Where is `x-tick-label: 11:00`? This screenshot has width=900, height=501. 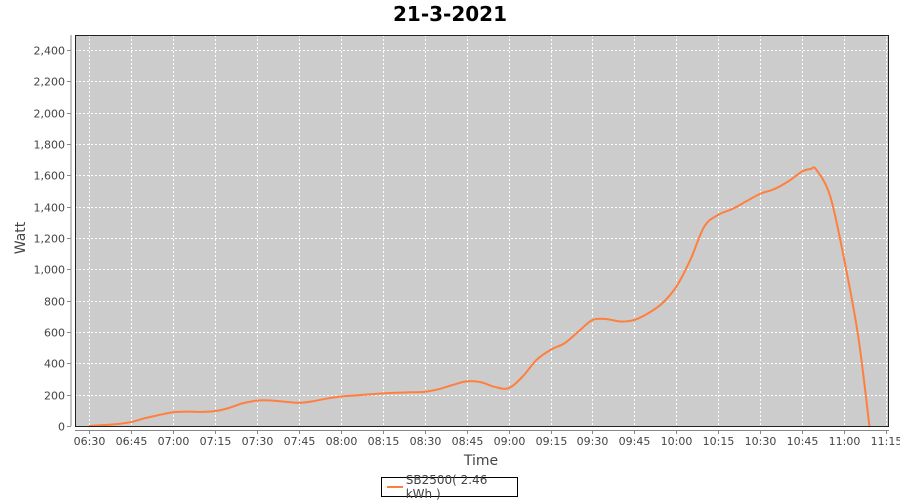 x-tick-label: 11:00 is located at coordinates (845, 441).